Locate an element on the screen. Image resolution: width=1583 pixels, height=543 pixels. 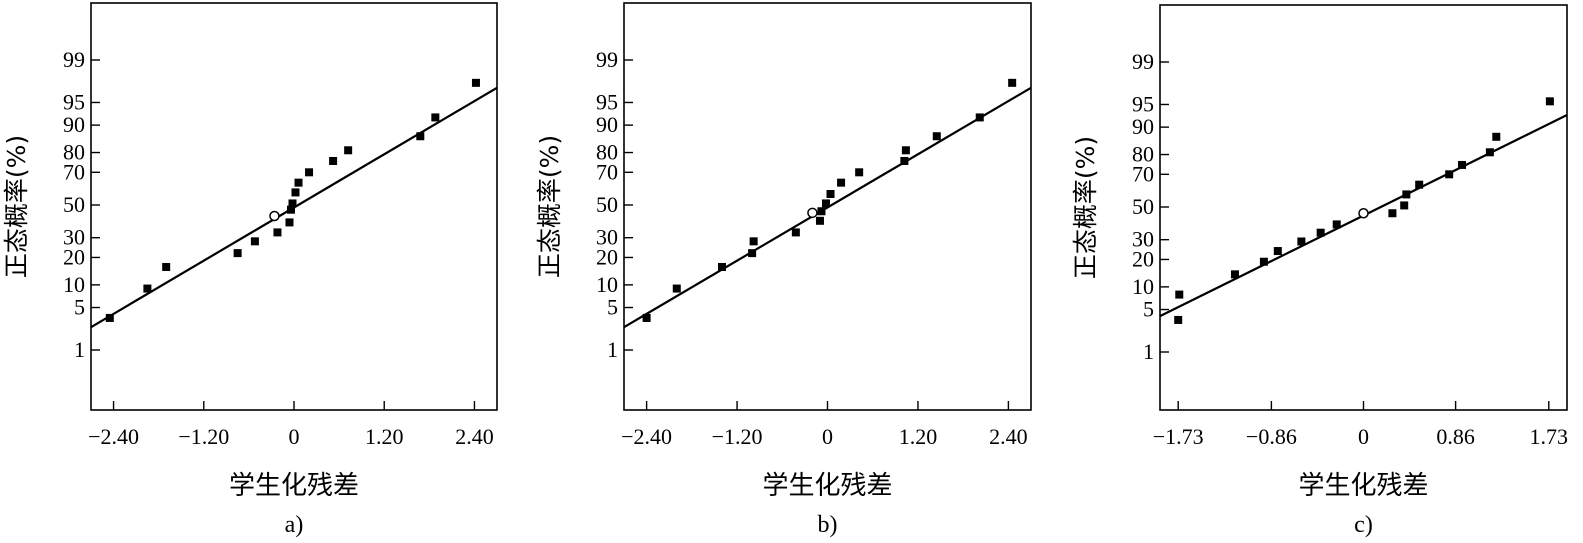
x-tick-label: 1.73 is located at coordinates (1549, 436).